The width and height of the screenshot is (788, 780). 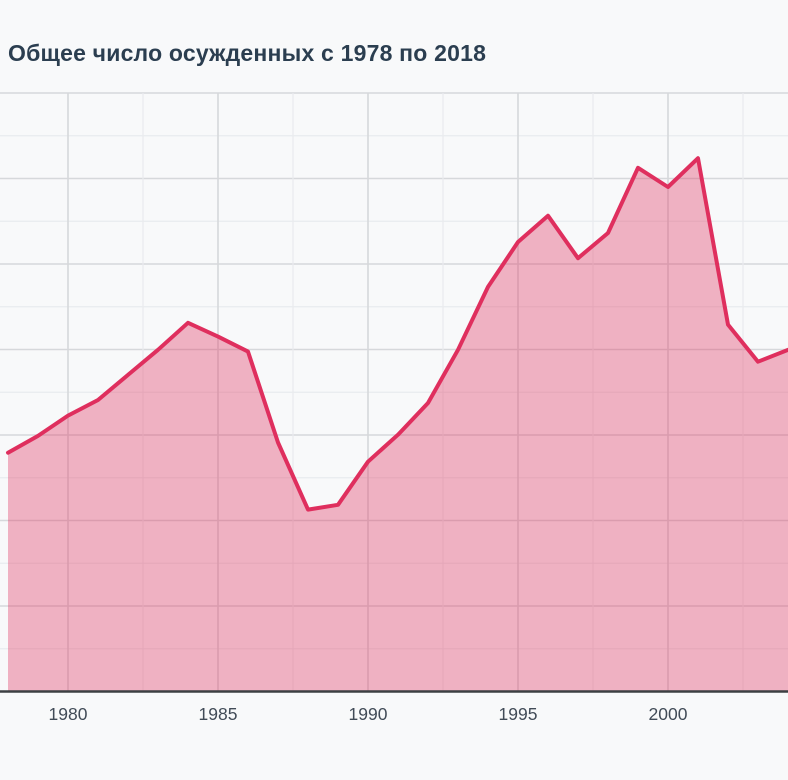 What do you see at coordinates (368, 714) in the screenshot?
I see `x-tick-label-1990: 1990` at bounding box center [368, 714].